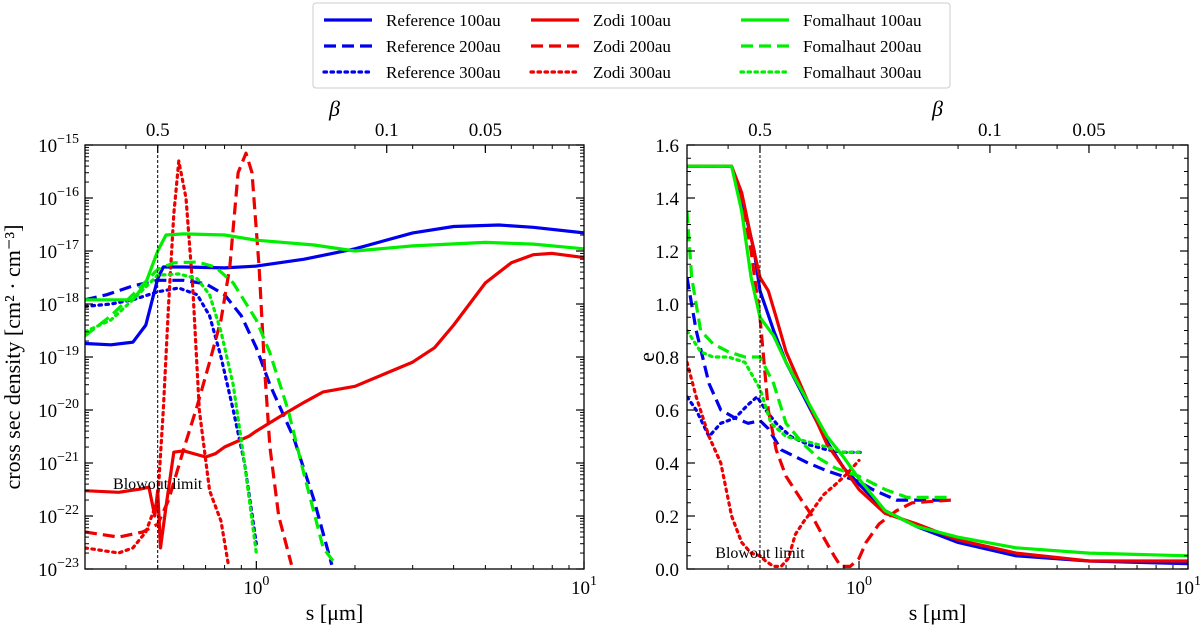 The image size is (1200, 625). I want to click on legend-frame, so click(631, 45).